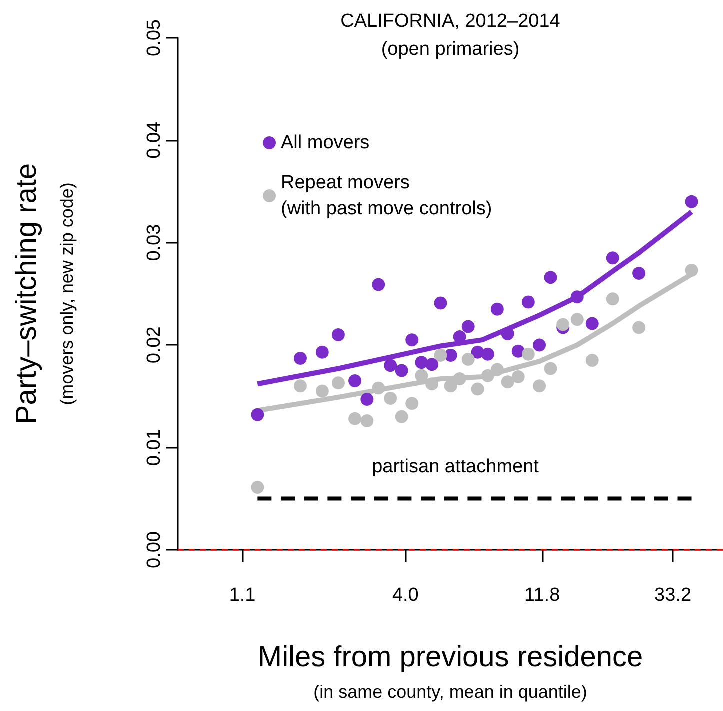 Image resolution: width=723 pixels, height=711 pixels. I want to click on y-tick-label: 0.02, so click(154, 345).